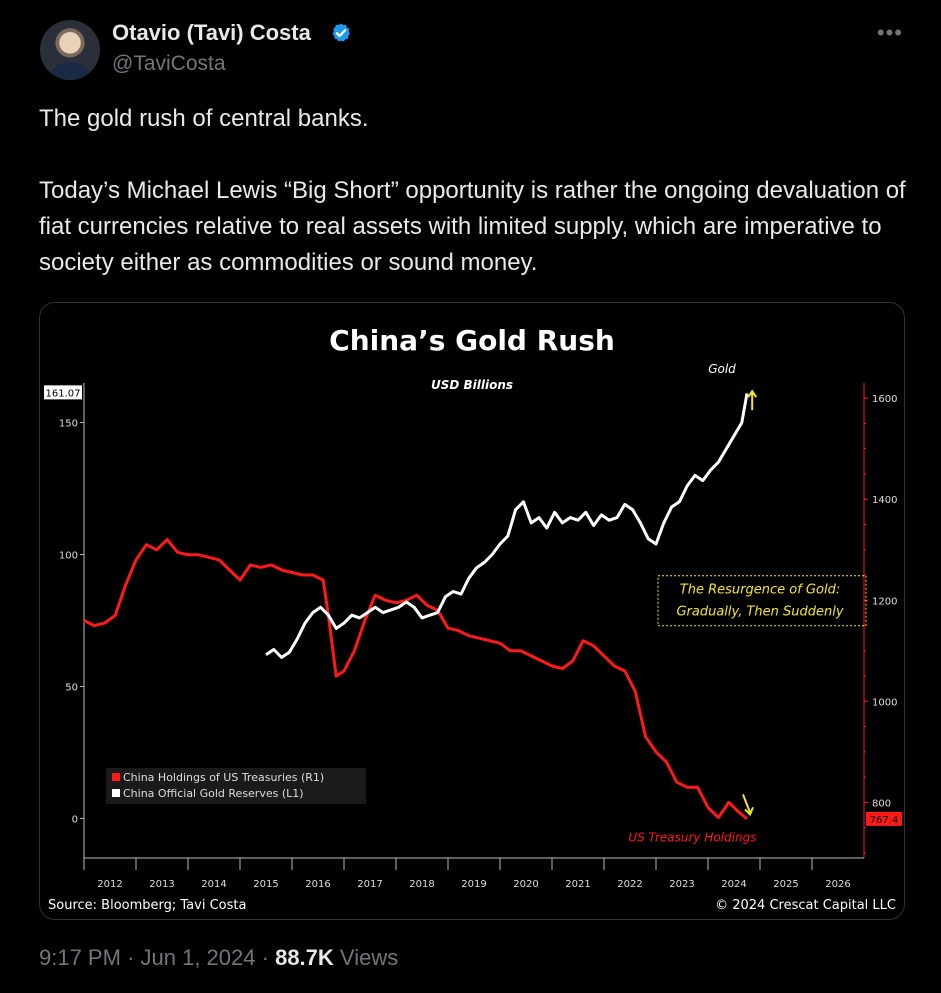  Describe the element at coordinates (70, 50) in the screenshot. I see `avatar` at that location.